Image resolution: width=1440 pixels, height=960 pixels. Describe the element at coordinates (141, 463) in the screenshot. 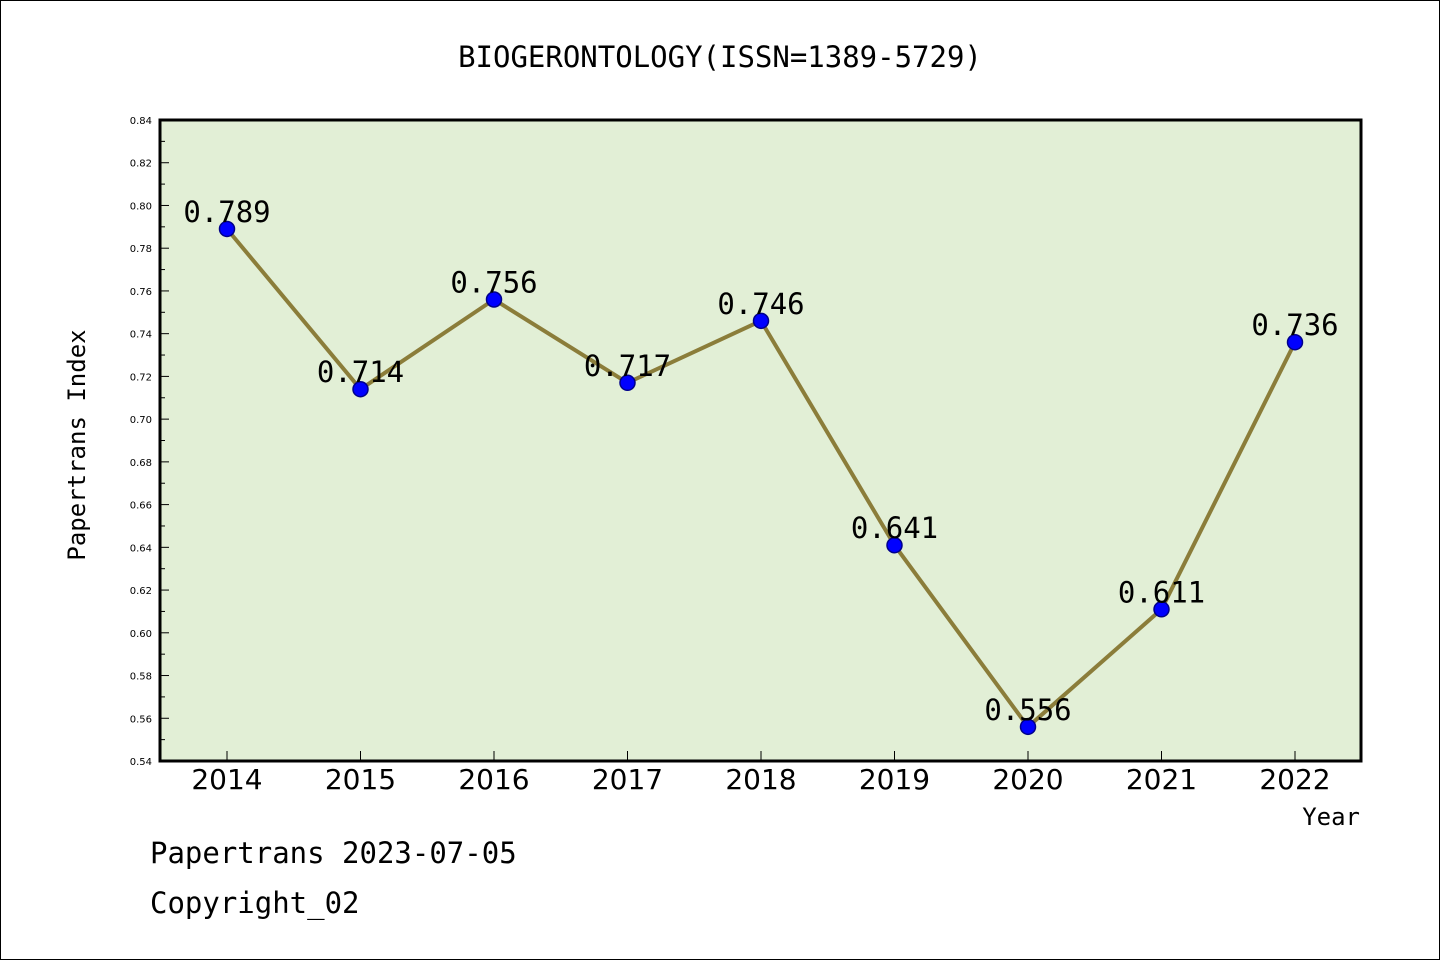

I see `y-tick-label: 0.68` at that location.